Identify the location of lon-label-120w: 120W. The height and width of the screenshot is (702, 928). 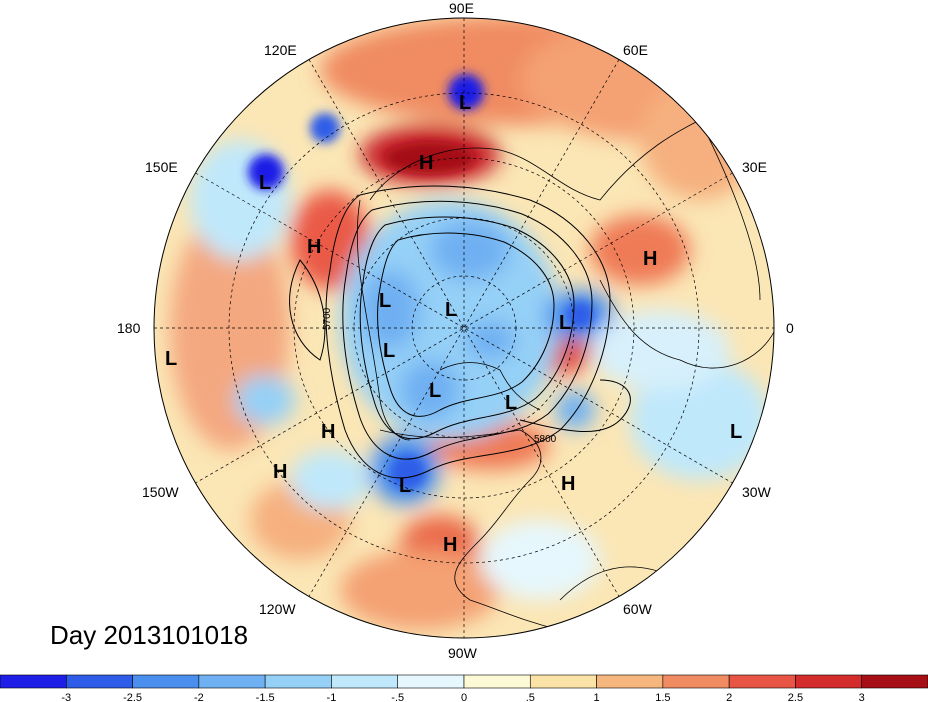
(277, 609).